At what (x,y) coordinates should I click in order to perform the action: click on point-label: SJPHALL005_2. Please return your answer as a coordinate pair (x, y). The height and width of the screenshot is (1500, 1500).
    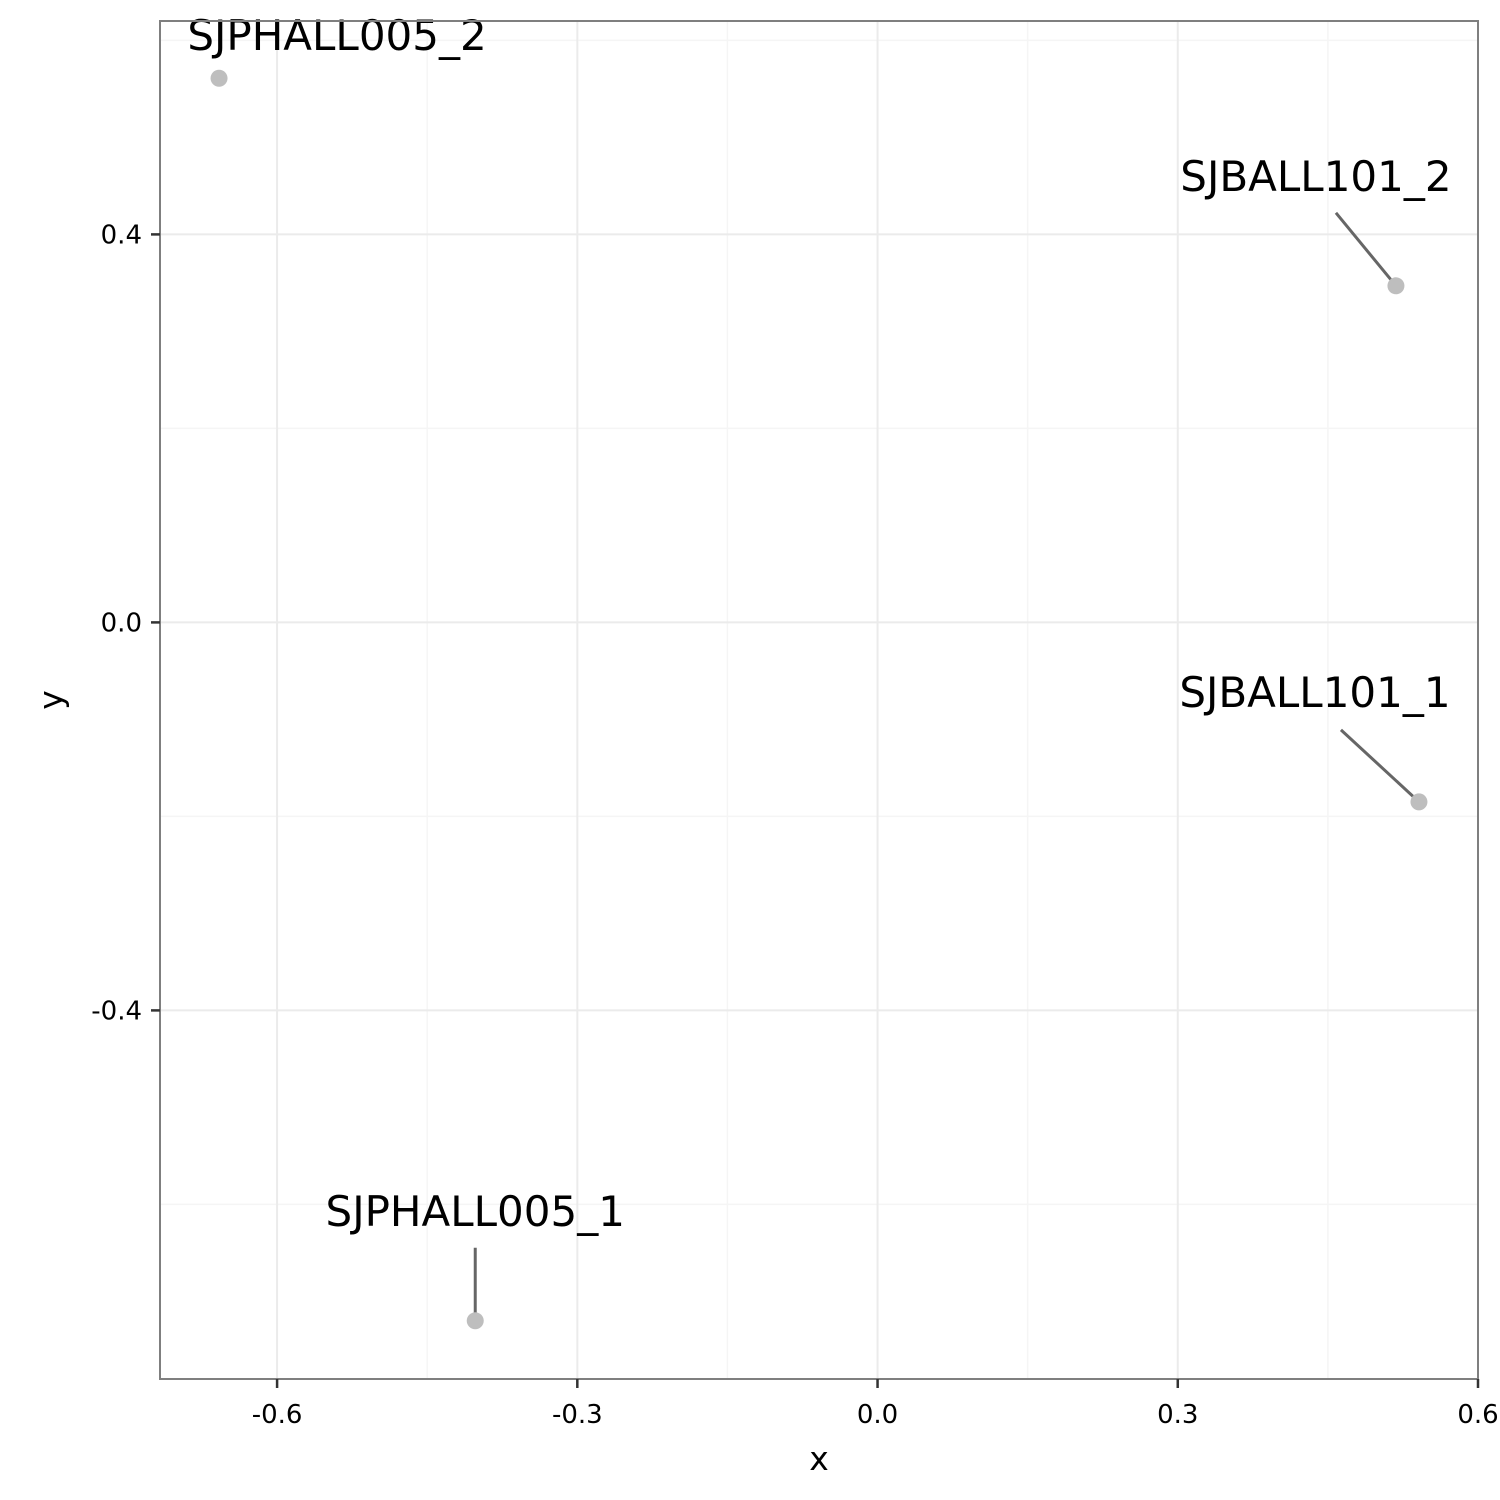
    Looking at the image, I should click on (336, 35).